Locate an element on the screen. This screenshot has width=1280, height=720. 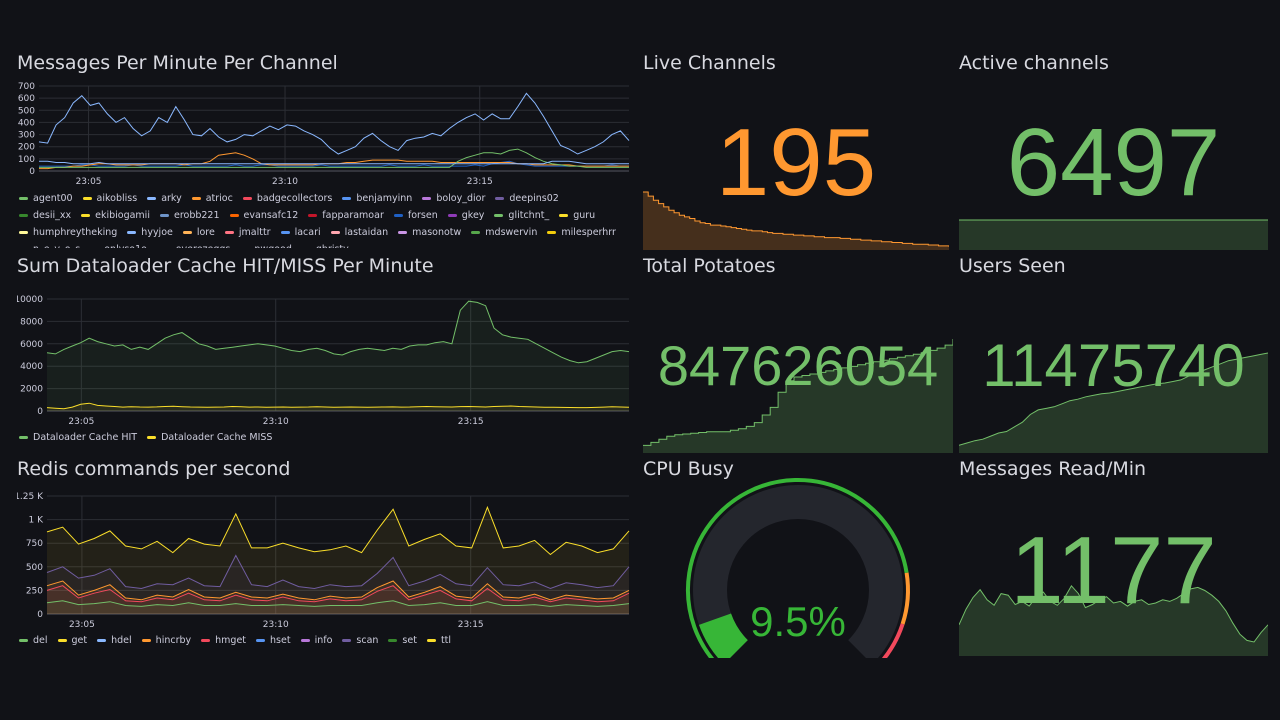
legend-label: forsen is located at coordinates (422, 215).